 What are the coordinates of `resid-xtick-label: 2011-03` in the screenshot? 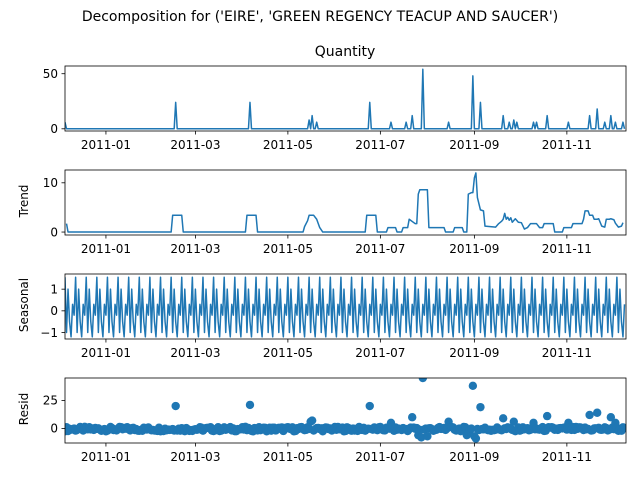 It's located at (195, 457).